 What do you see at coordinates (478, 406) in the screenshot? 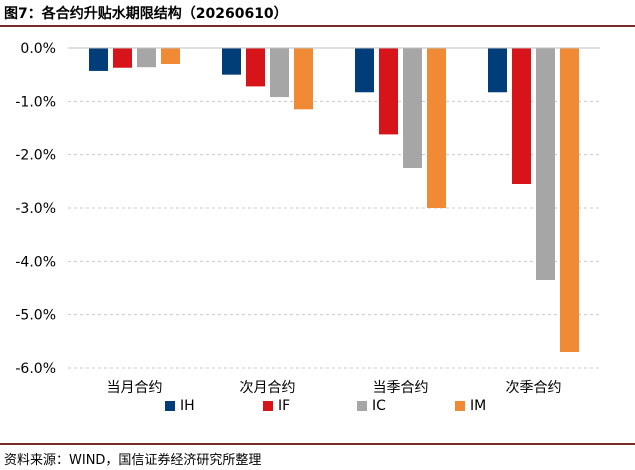
I see `legend-label: IM` at bounding box center [478, 406].